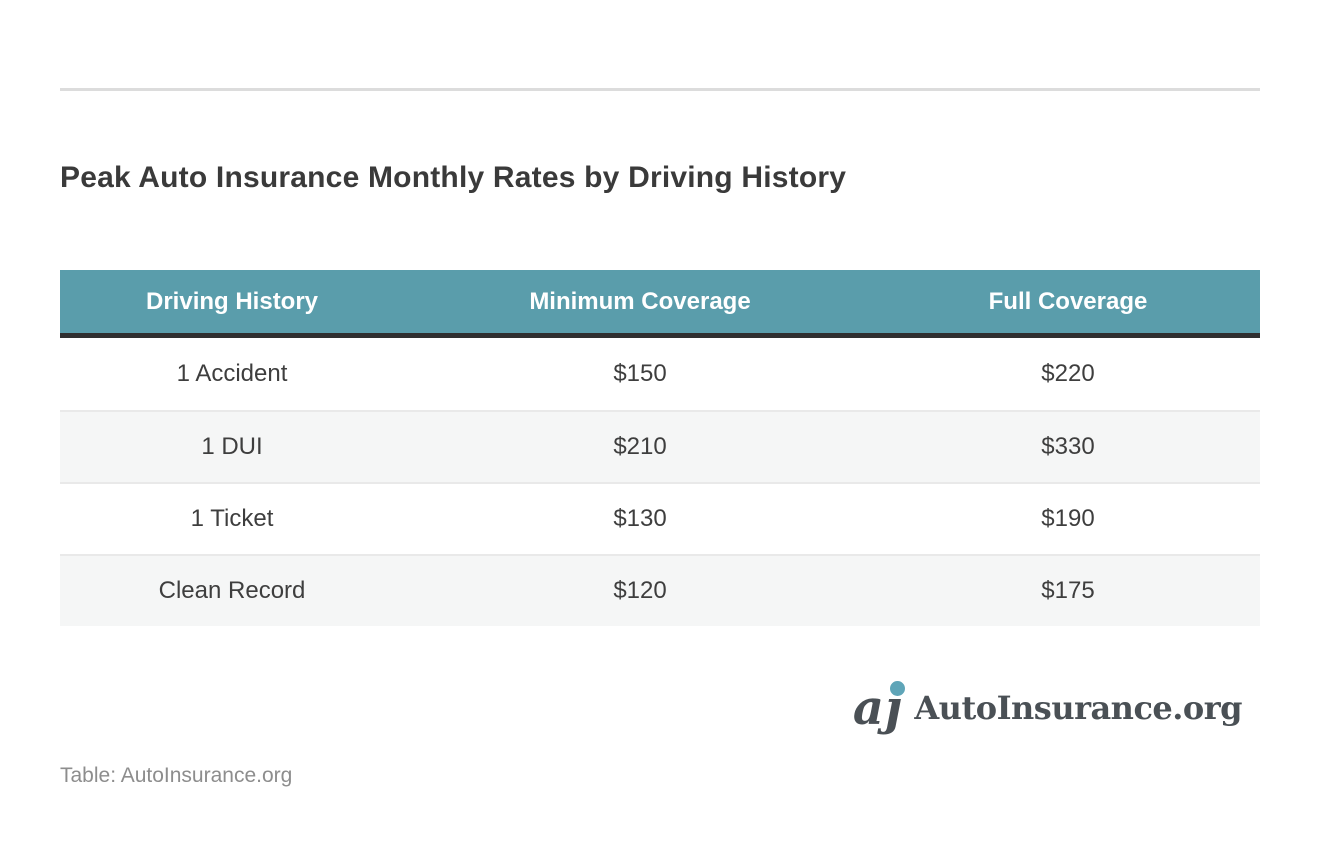 The height and width of the screenshot is (856, 1320). I want to click on table-source-note: Table: AutoInsurance.org, so click(176, 775).